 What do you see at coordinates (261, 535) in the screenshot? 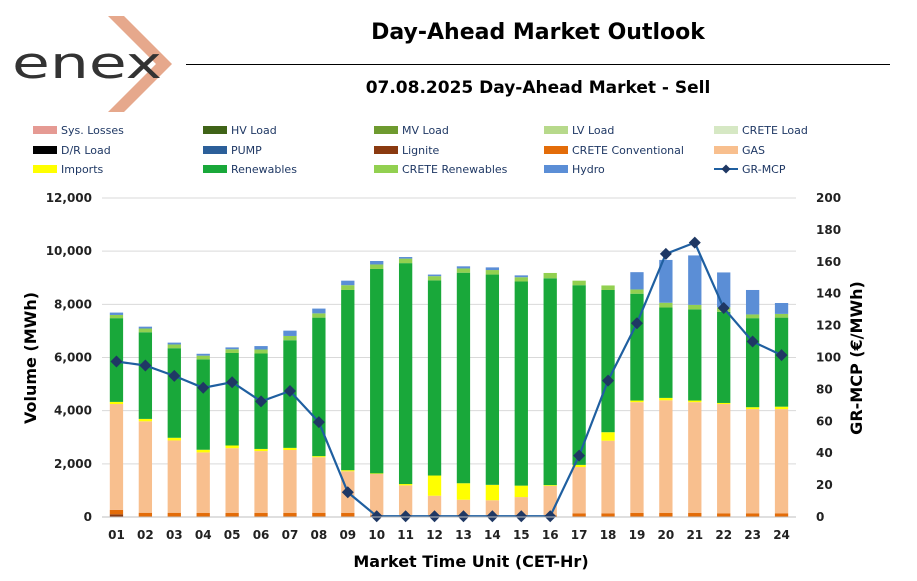
I see `x-tick-label: 06` at bounding box center [261, 535].